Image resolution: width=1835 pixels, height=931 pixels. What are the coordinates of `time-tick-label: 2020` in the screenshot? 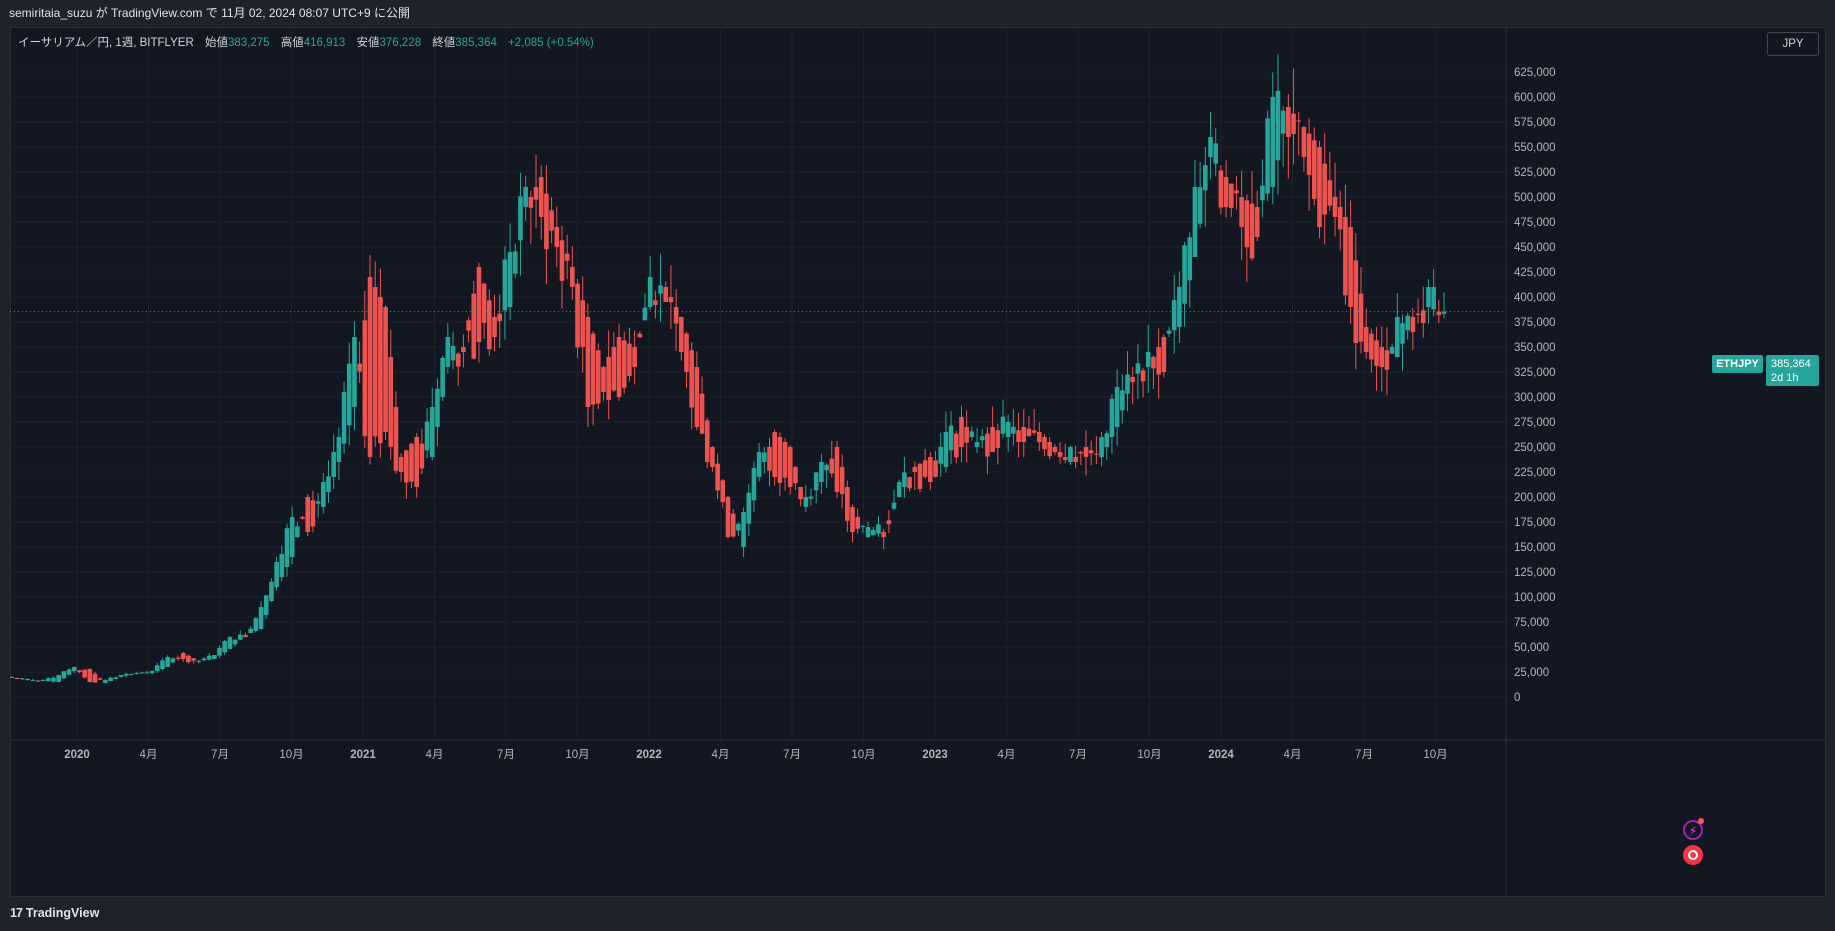 It's located at (77, 755).